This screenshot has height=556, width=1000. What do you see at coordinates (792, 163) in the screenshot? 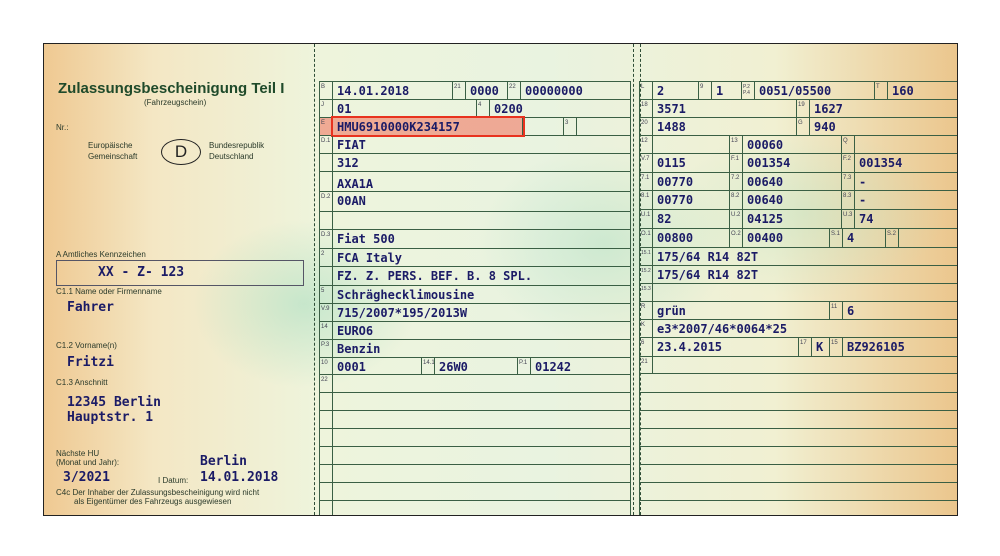
I see `max-mass-technical: 001354` at bounding box center [792, 163].